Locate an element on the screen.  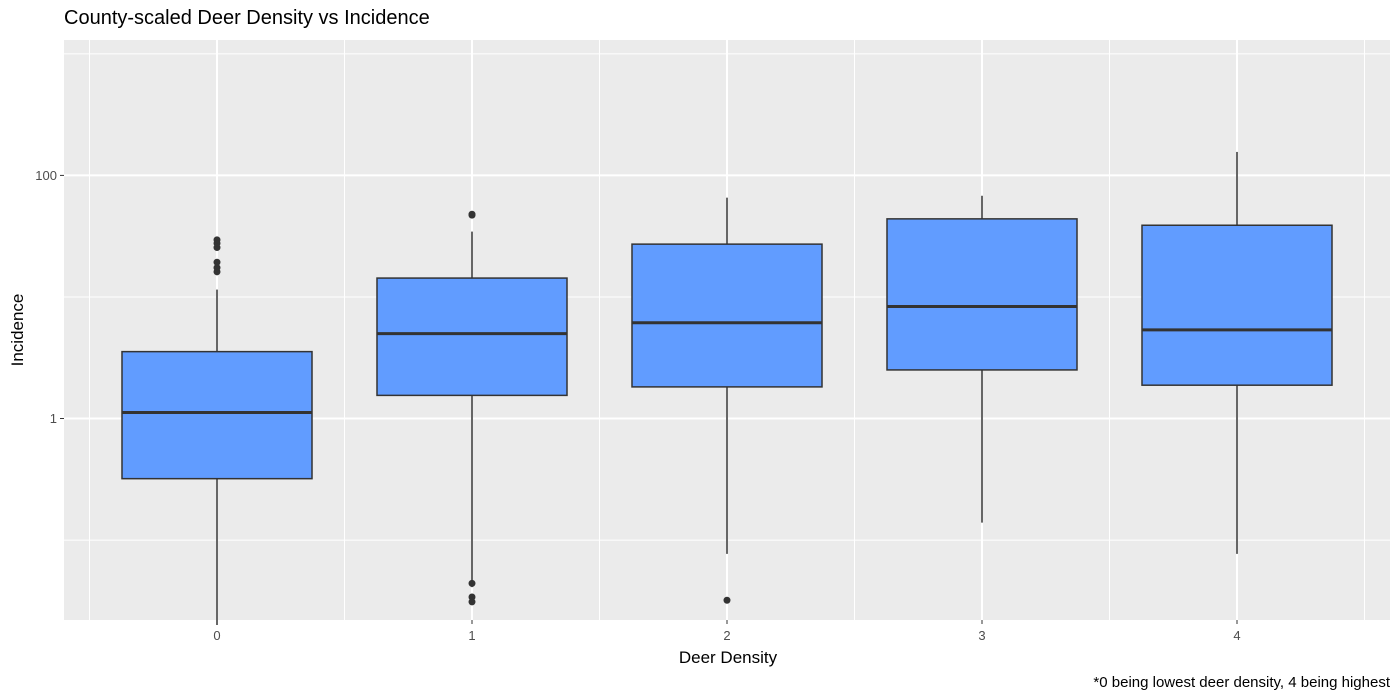
x-tick-label: 1 is located at coordinates (471, 635).